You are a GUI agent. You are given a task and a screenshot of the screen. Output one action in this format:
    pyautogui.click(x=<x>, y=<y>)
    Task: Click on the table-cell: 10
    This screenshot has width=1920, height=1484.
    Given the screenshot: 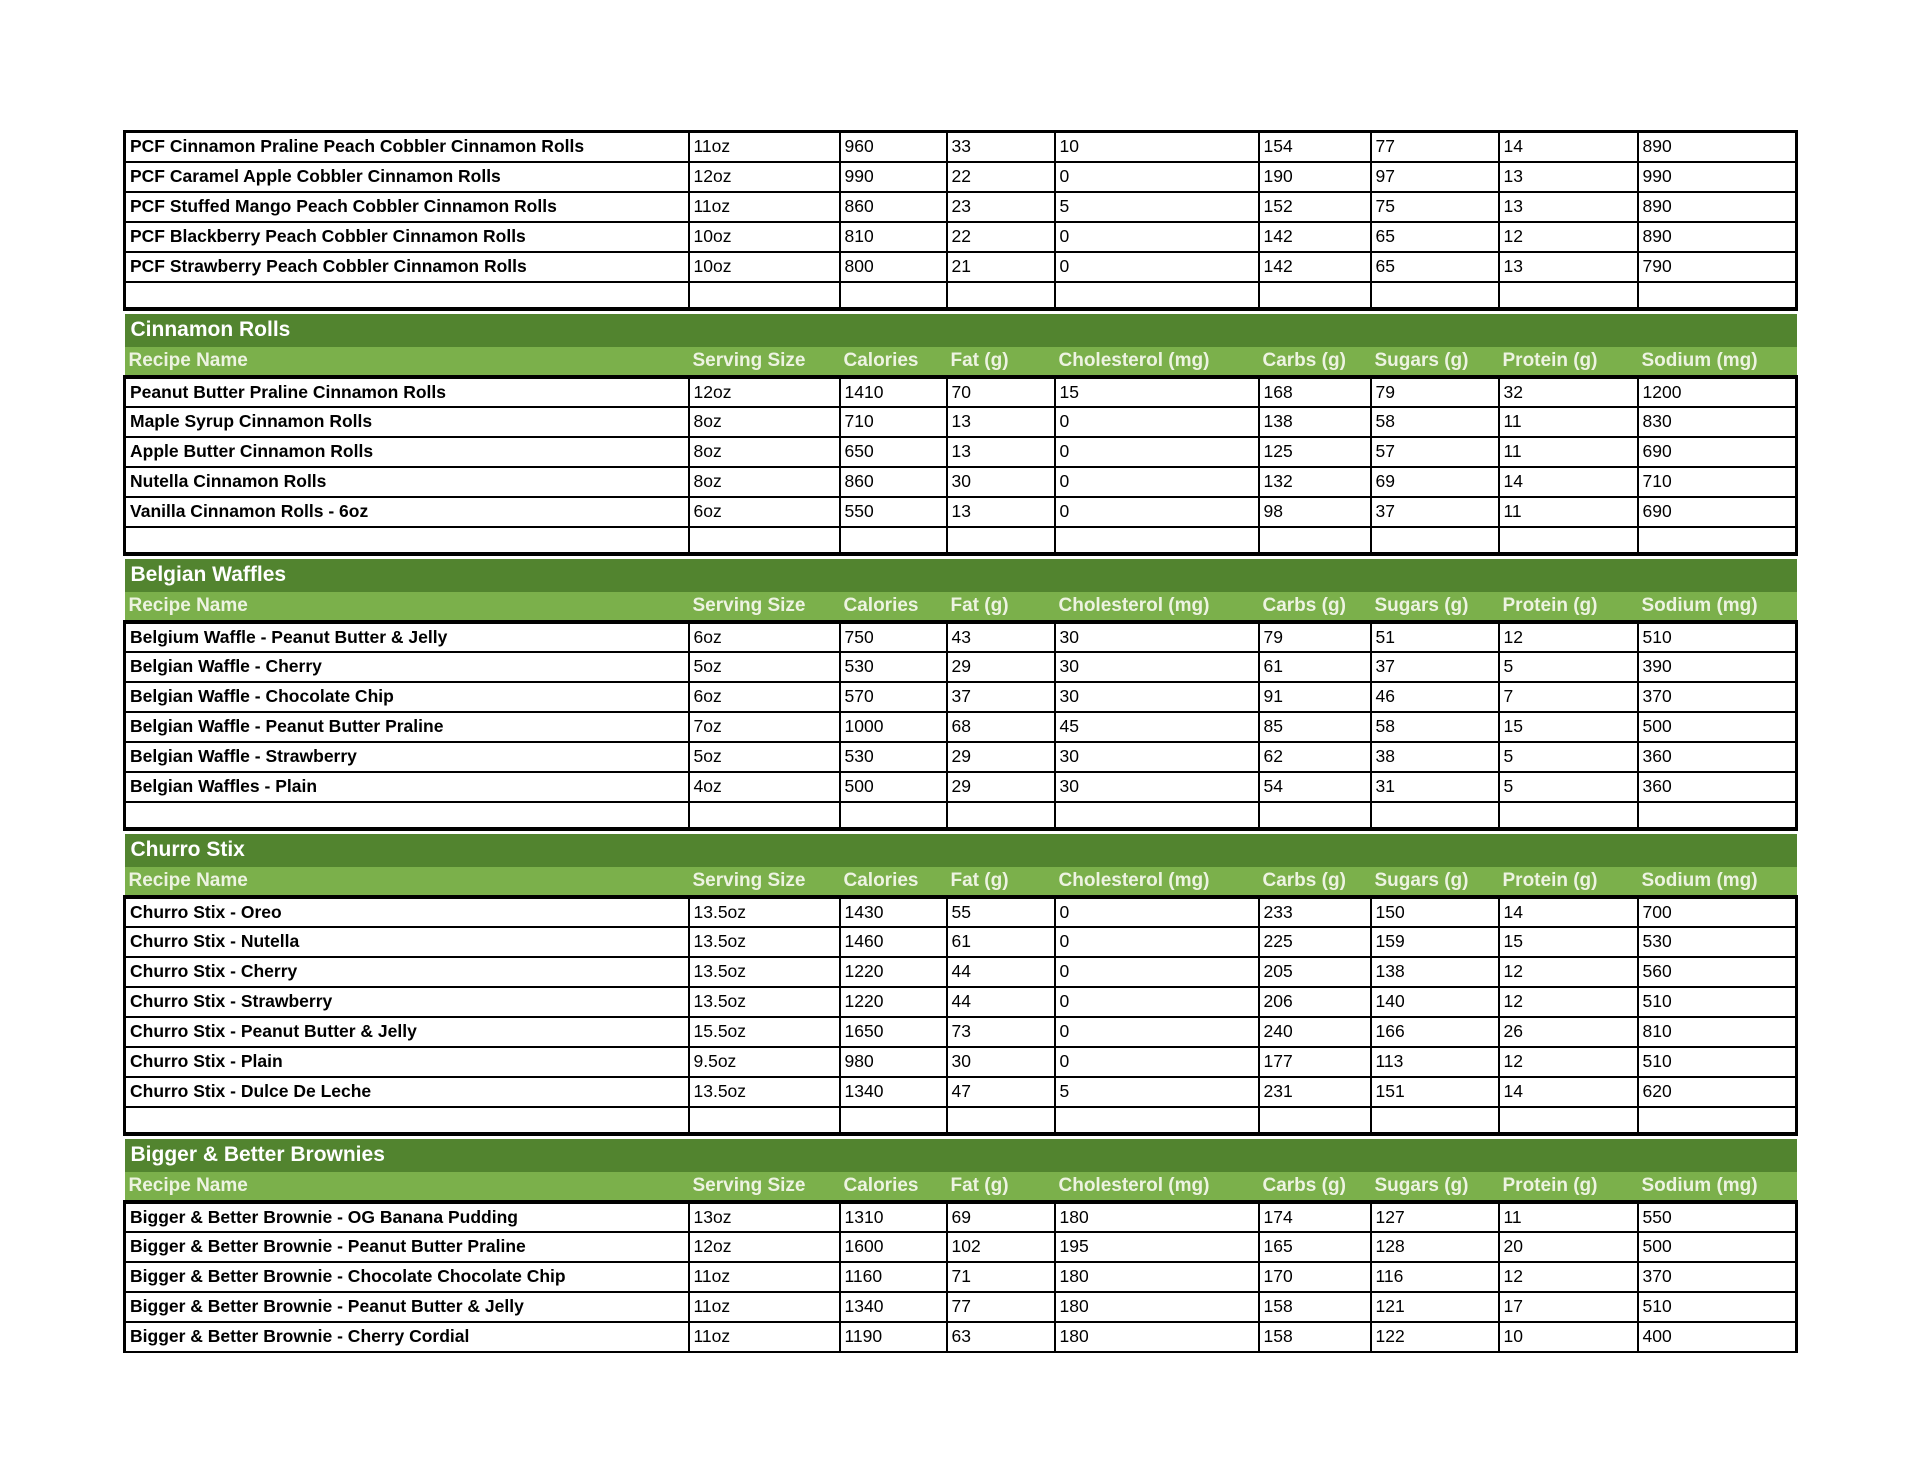 What is the action you would take?
    pyautogui.click(x=1156, y=146)
    